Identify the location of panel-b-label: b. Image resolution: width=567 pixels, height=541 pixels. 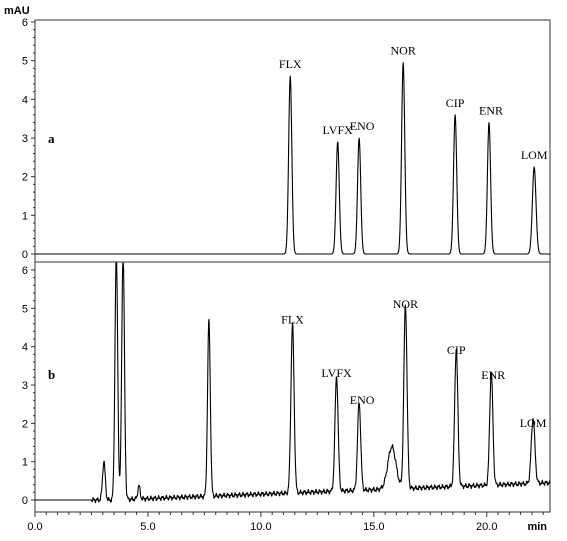
(51, 374).